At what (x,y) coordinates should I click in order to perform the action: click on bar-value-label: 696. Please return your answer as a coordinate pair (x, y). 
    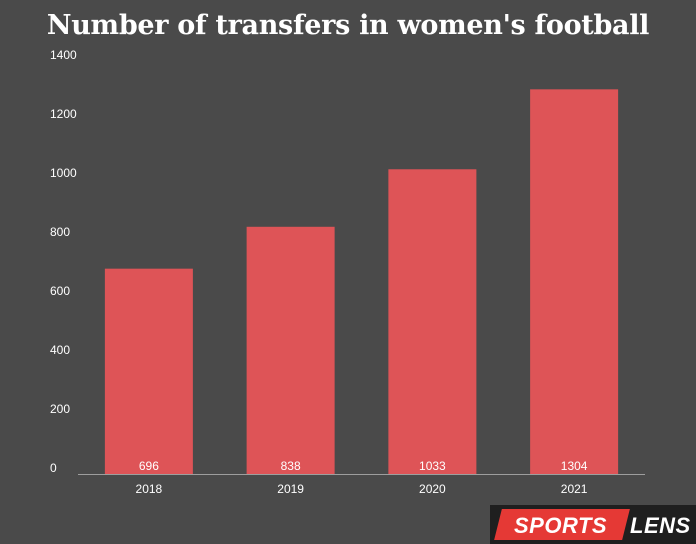
    Looking at the image, I should click on (149, 466).